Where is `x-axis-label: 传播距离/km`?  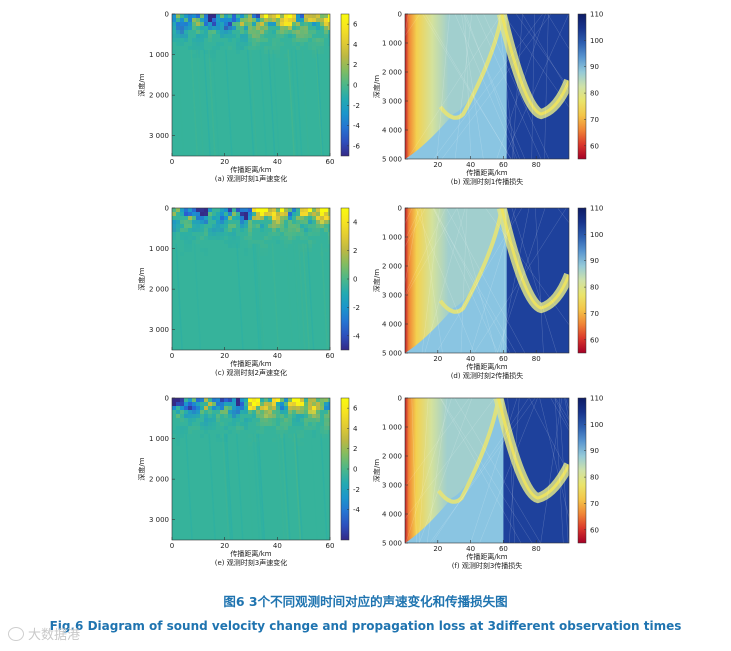
x-axis-label: 传播距离/km is located at coordinates (250, 363).